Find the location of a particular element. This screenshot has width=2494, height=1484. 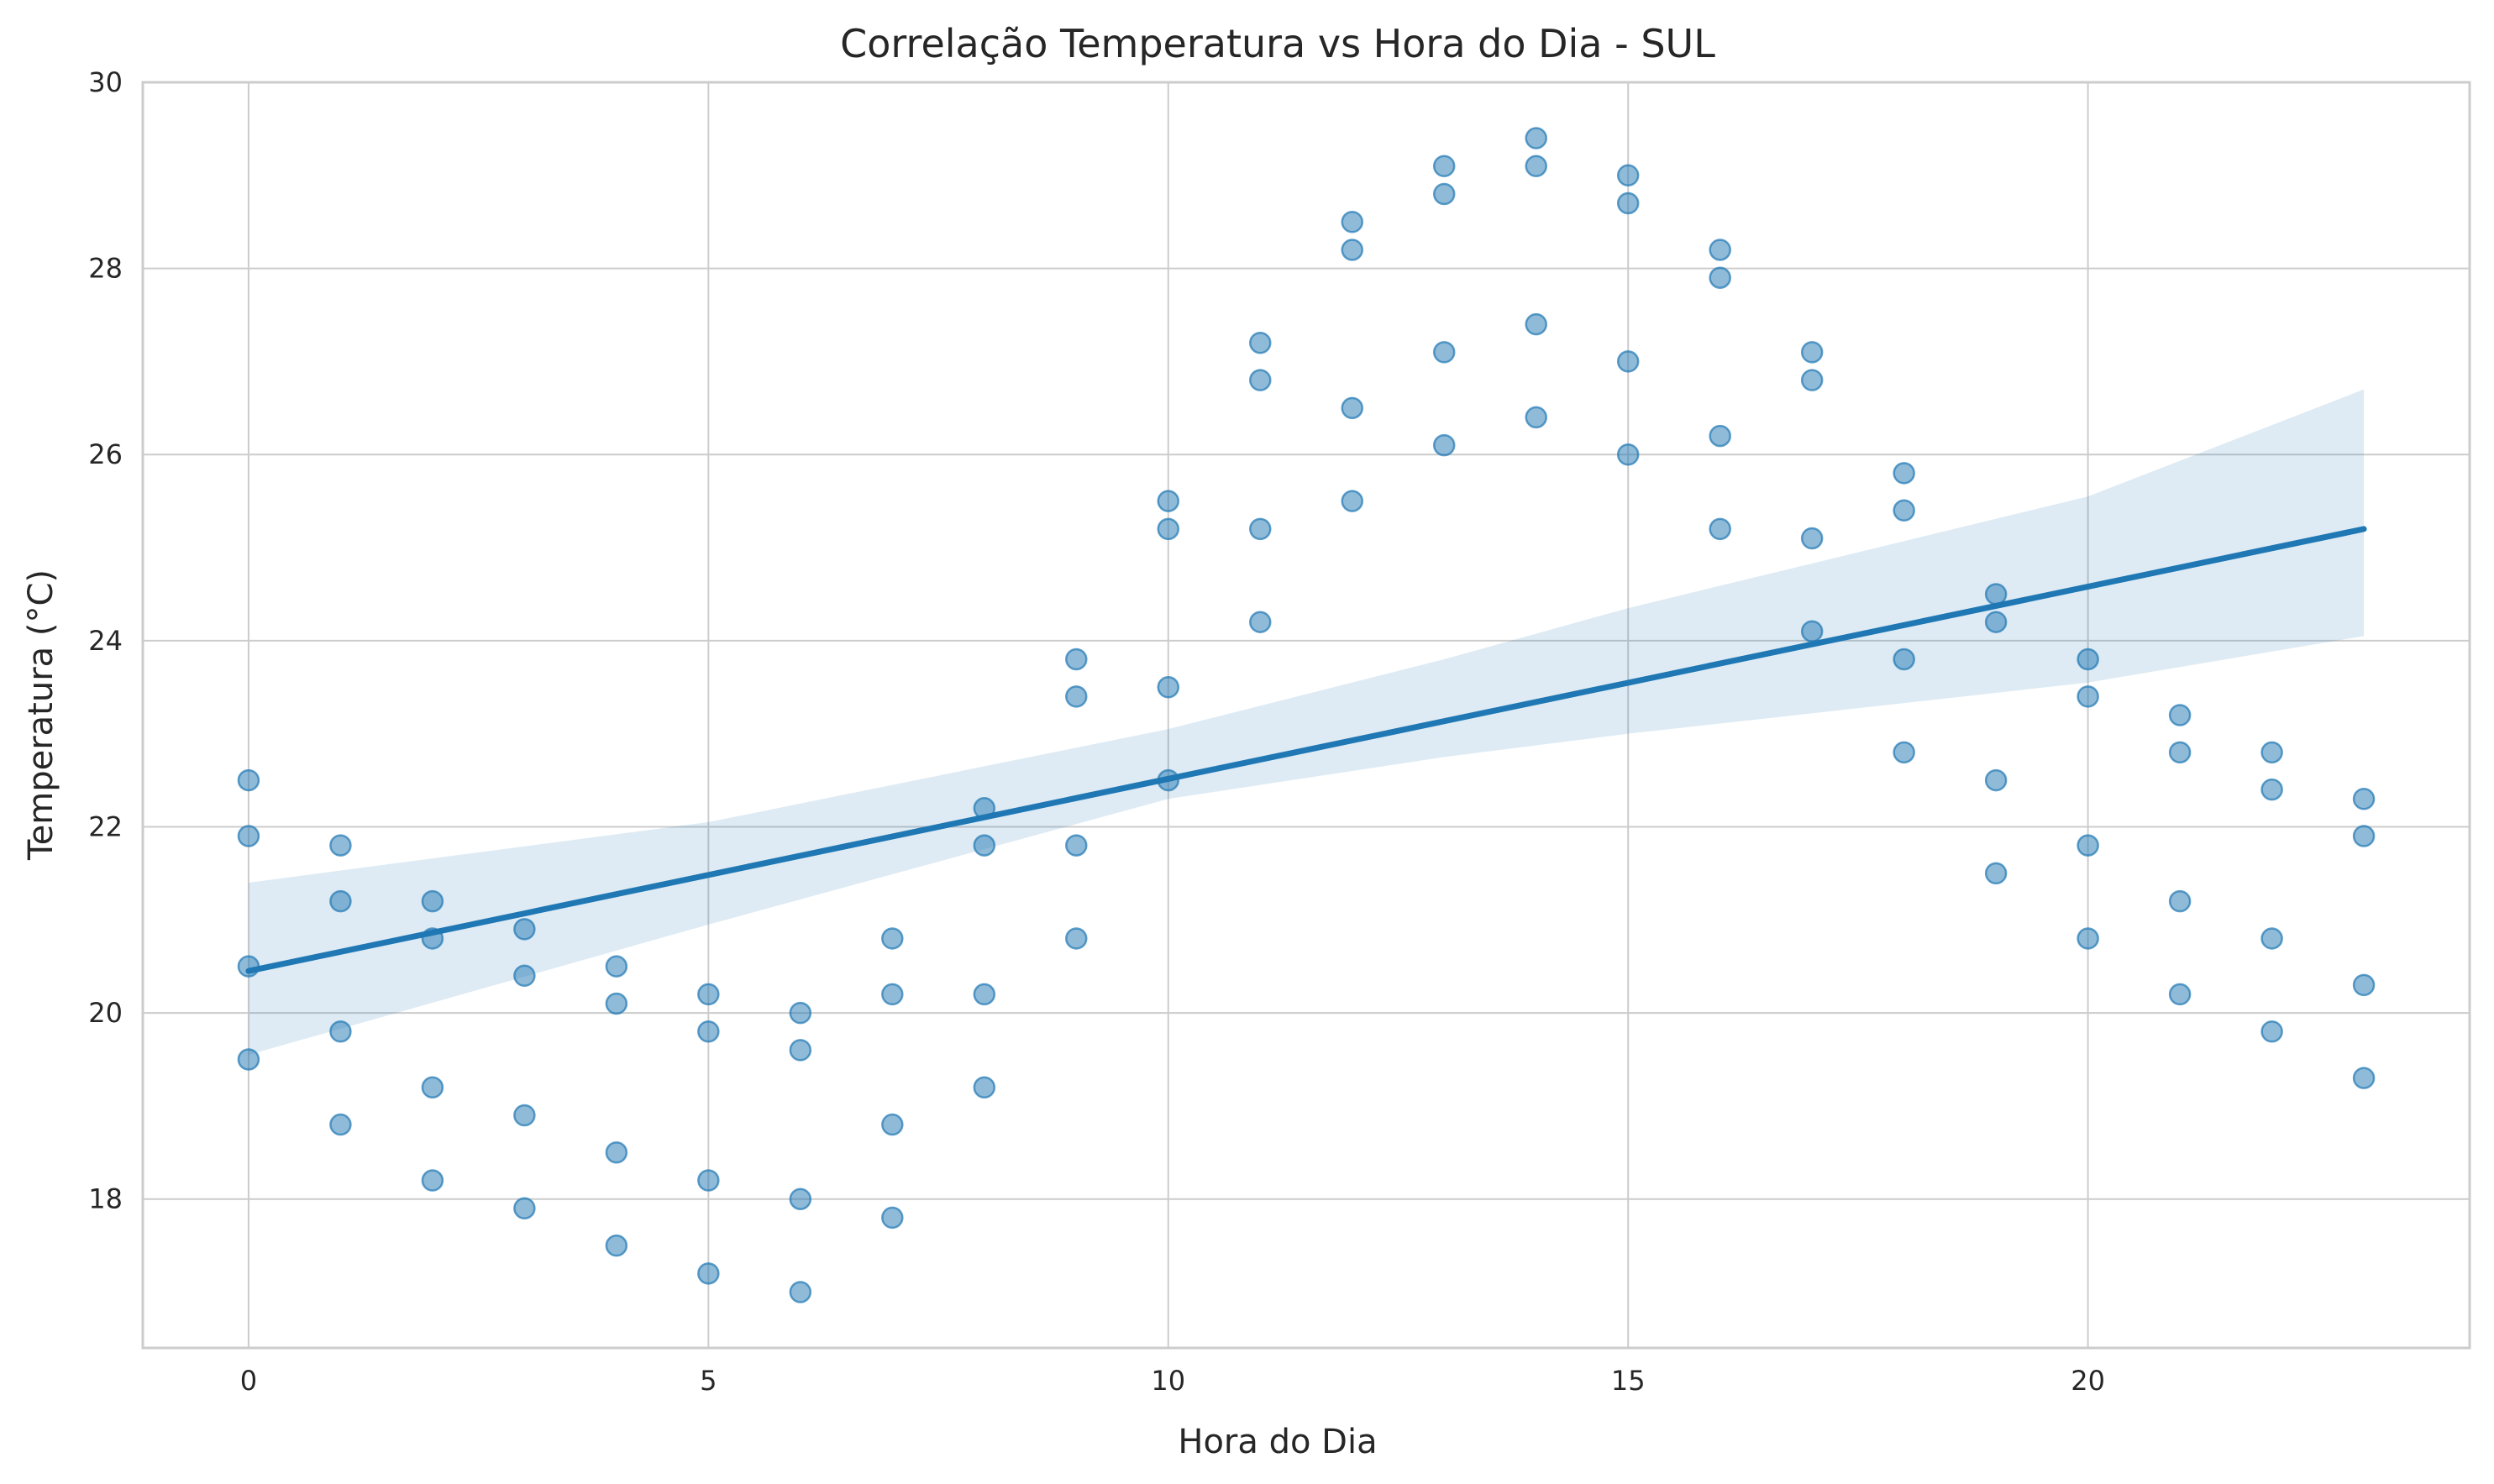

y-tick-label-6: 30 is located at coordinates (105, 82).